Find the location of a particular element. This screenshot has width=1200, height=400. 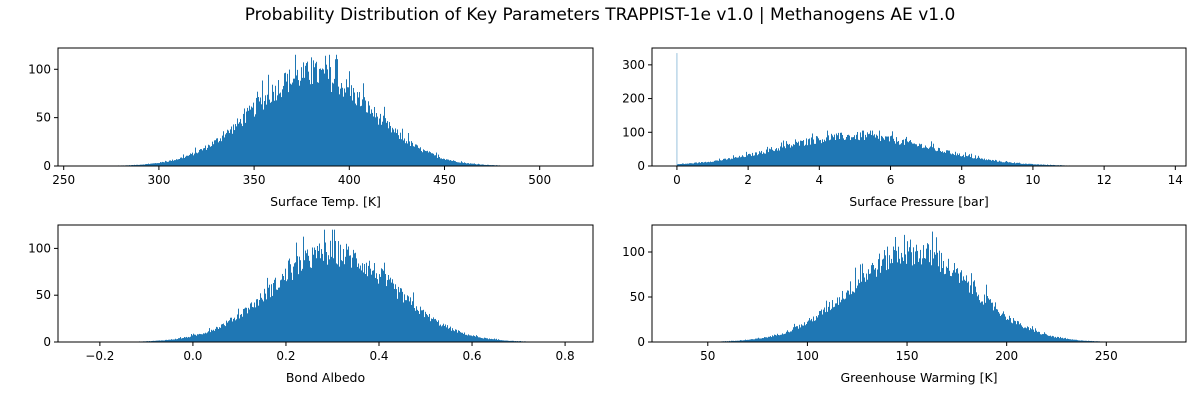

x-tick-label: 0.8 is located at coordinates (565, 356).